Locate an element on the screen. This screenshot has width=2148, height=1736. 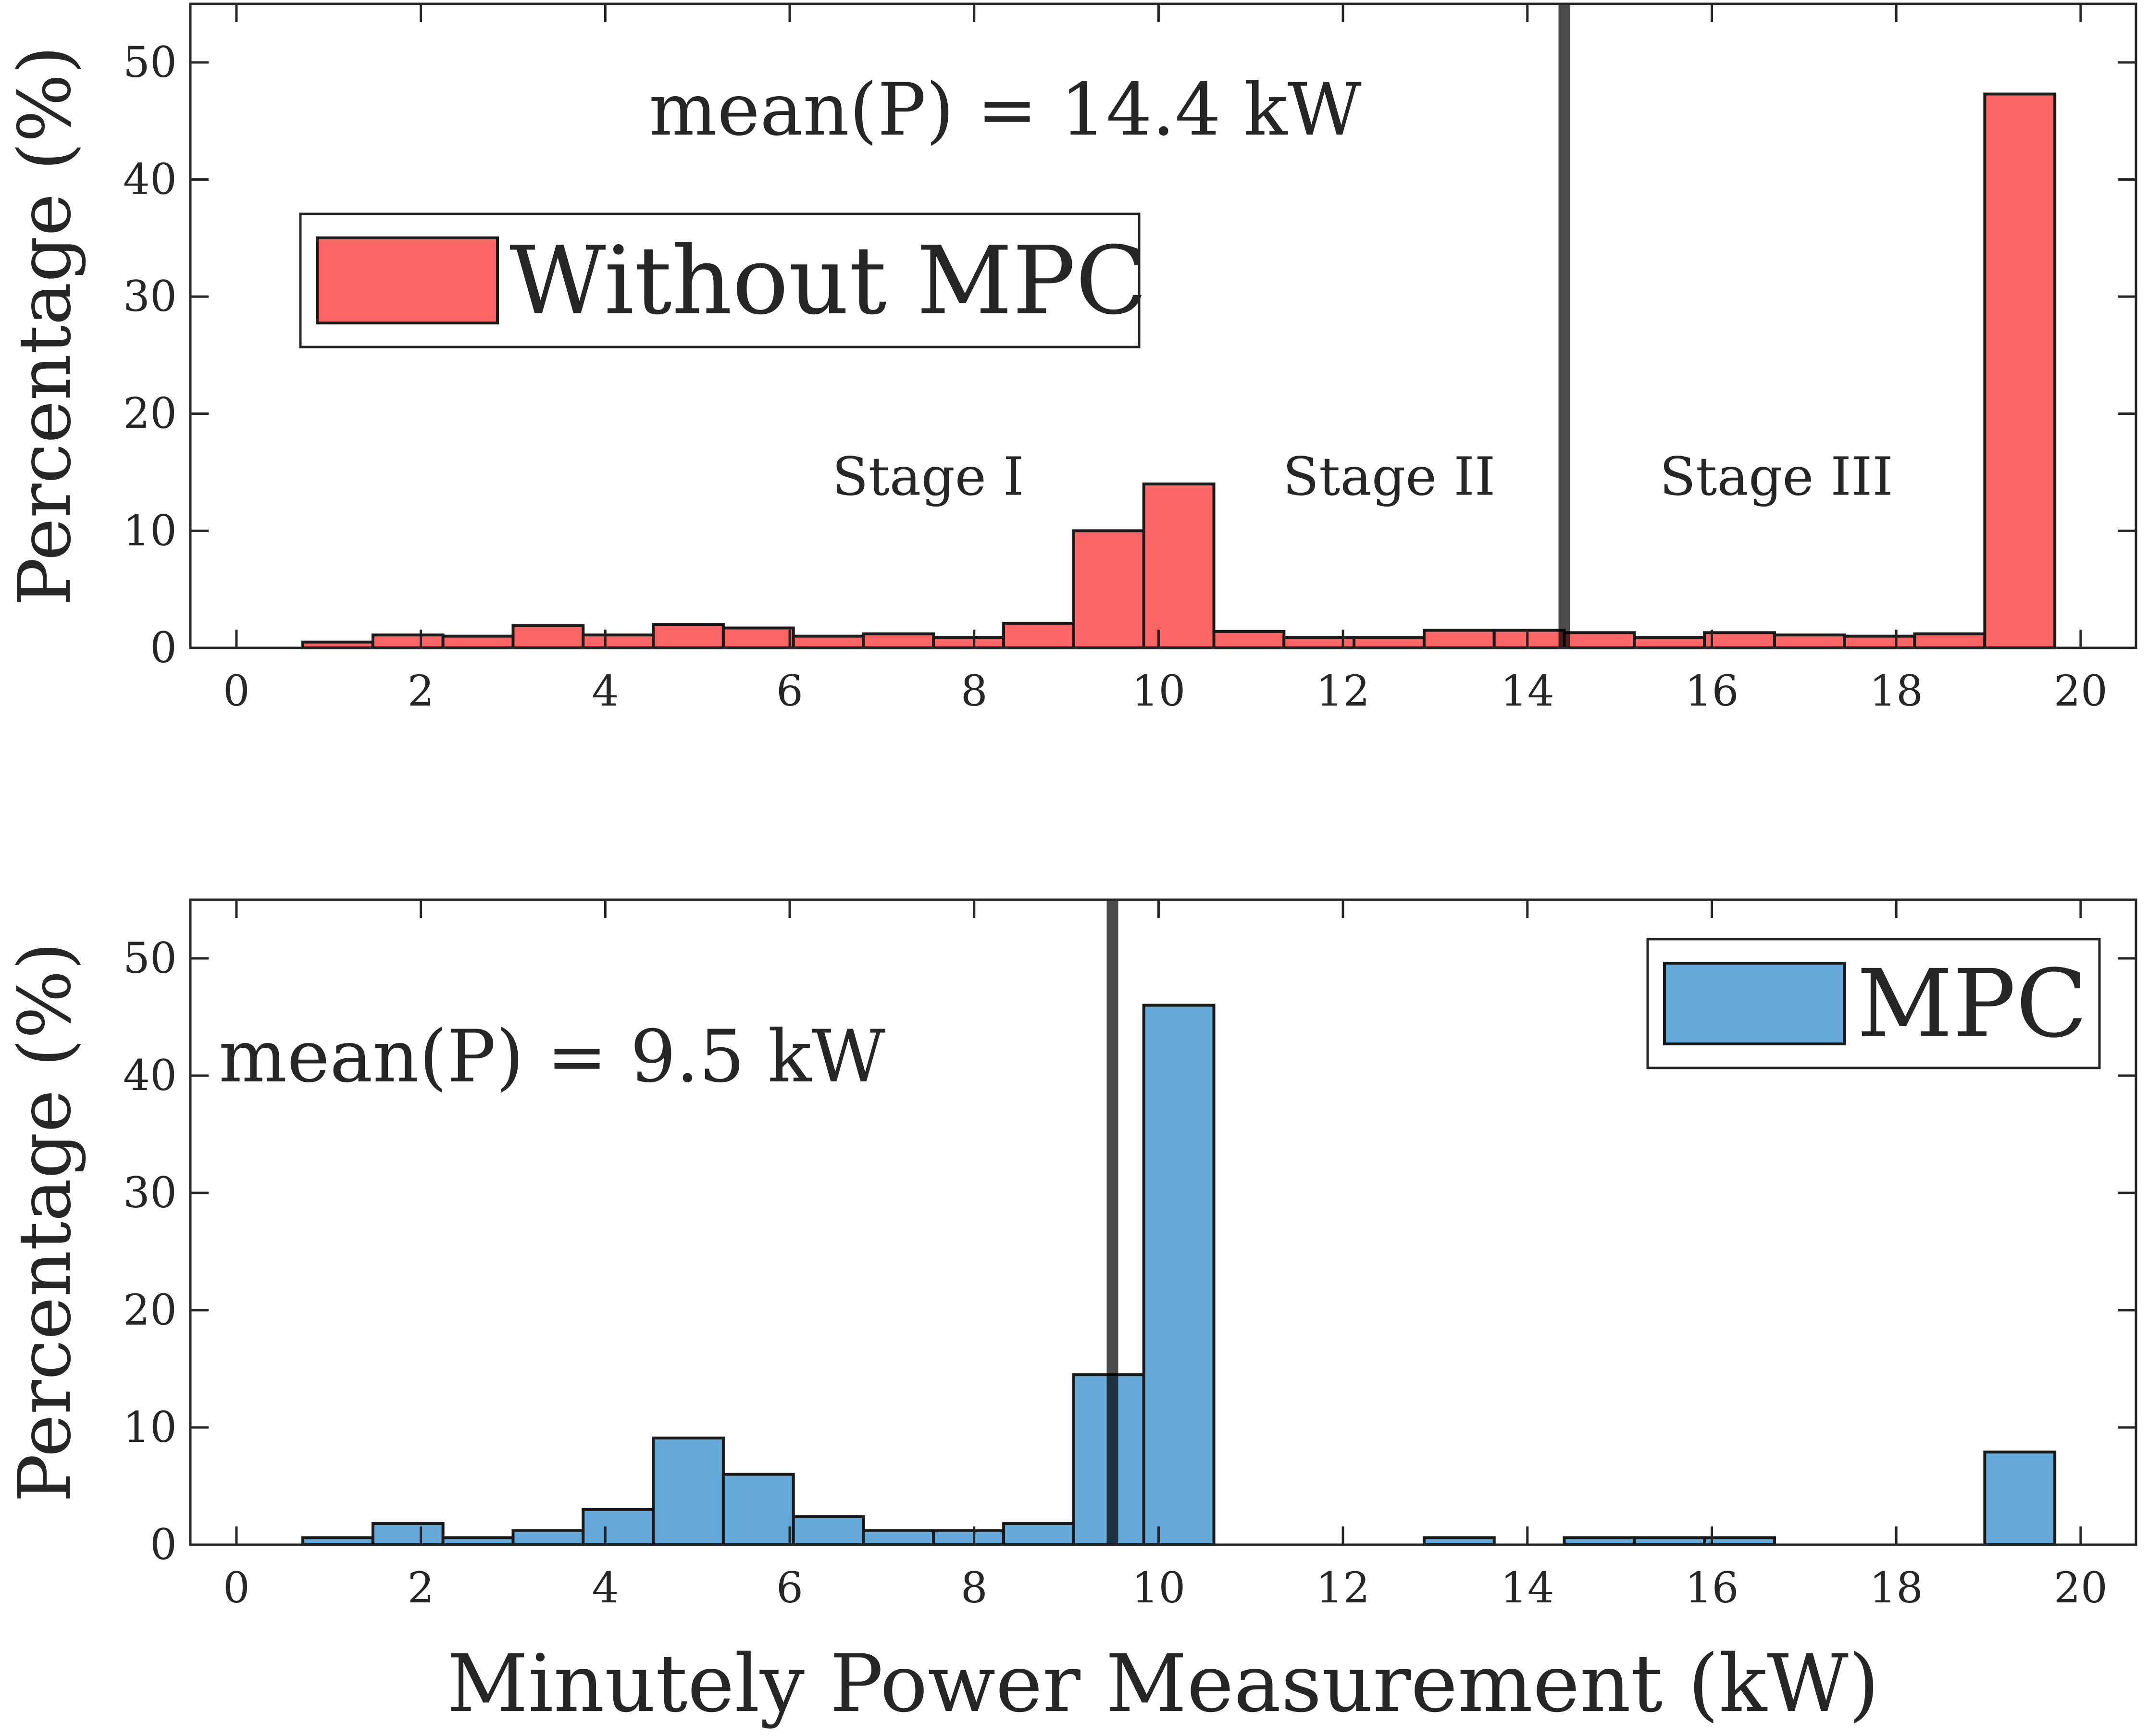
stage-annotation: Stage II is located at coordinates (1389, 477).